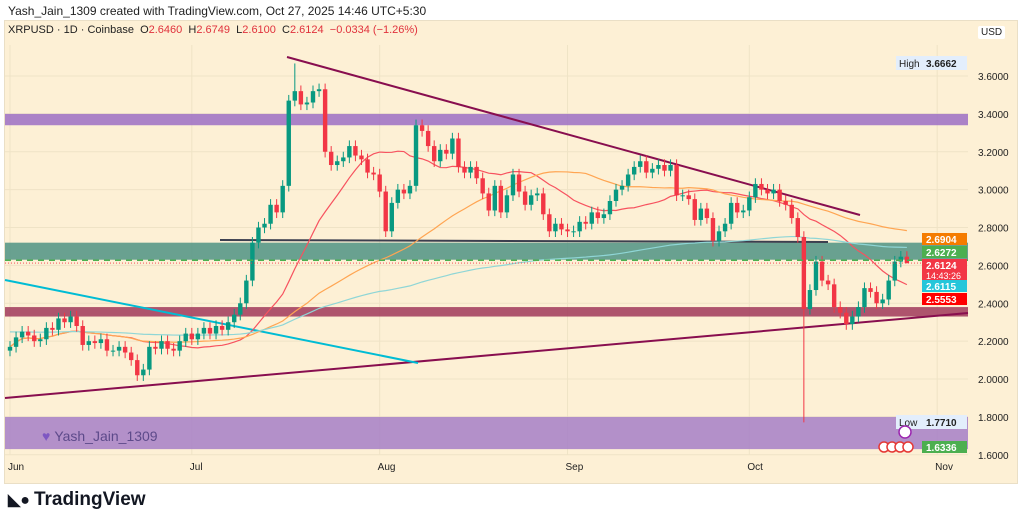  What do you see at coordinates (71, 30) in the screenshot?
I see `symbol-label: XRPUSD · 1D · Coinbase` at bounding box center [71, 30].